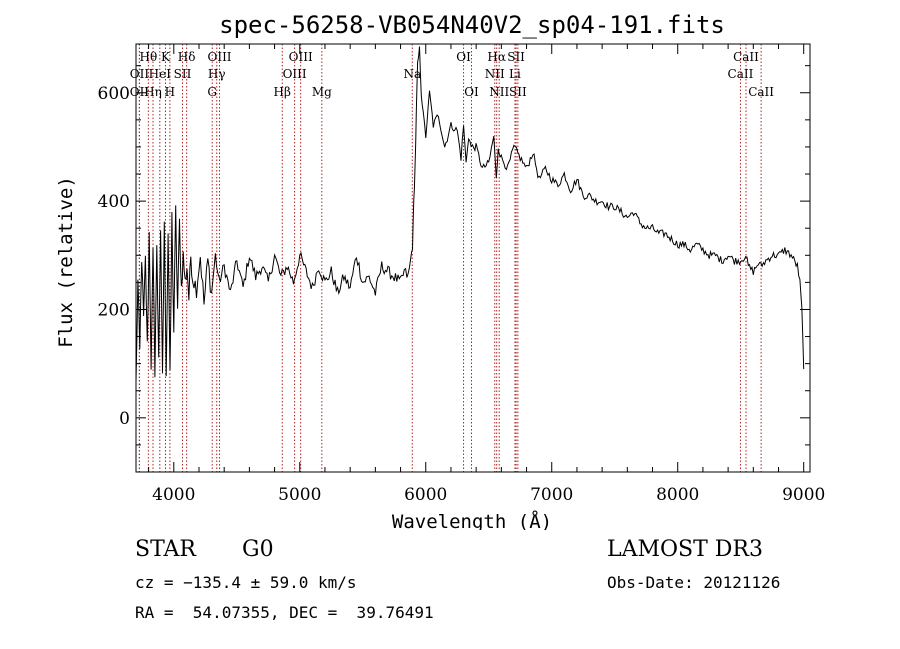 This screenshot has height=649, width=900. I want to click on spectral-subclass: G0, so click(258, 549).